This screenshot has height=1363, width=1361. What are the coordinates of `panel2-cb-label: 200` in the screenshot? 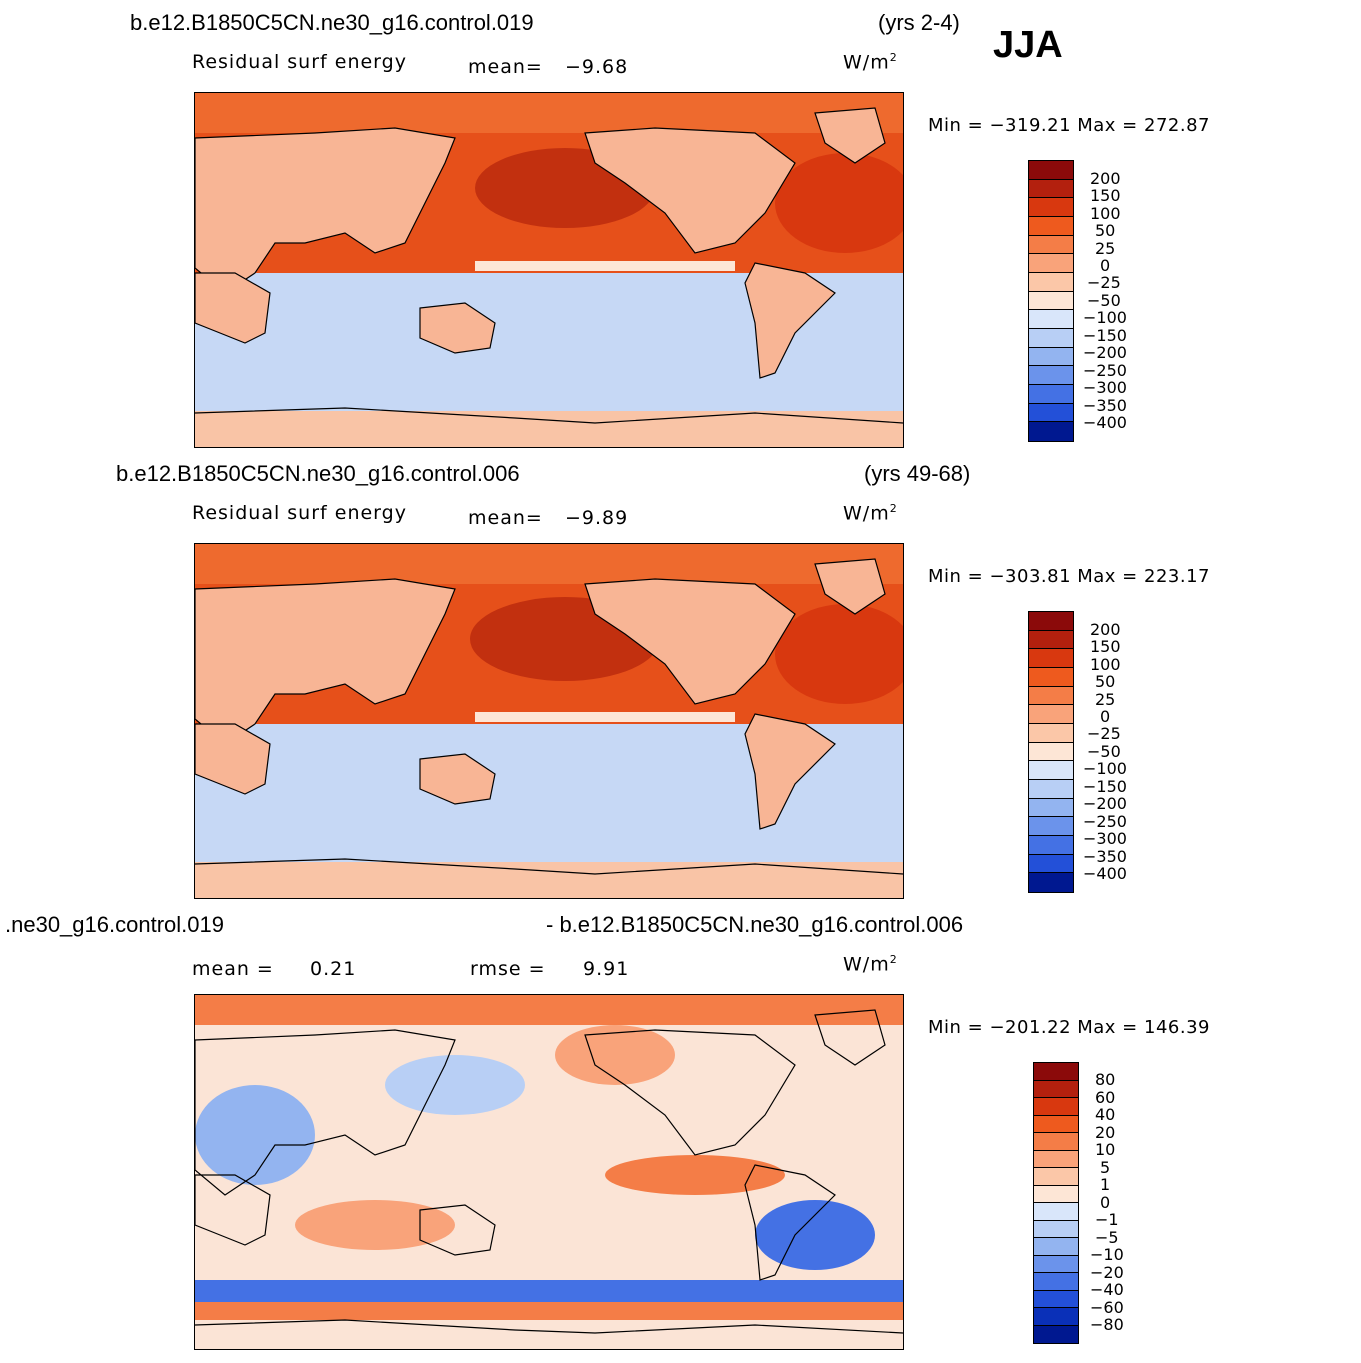 It's located at (1105, 629).